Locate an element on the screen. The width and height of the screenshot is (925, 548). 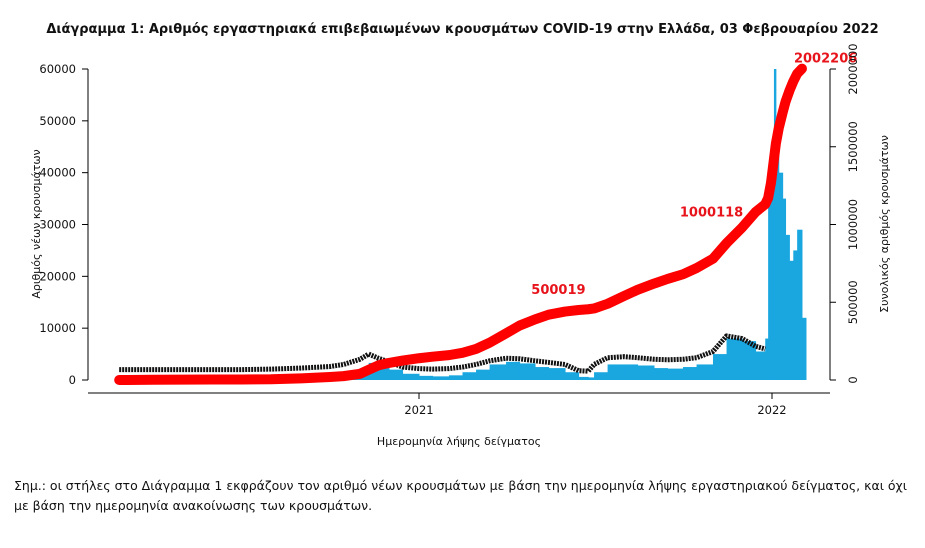
y2-tick-label: 500000 is located at coordinates (853, 302).